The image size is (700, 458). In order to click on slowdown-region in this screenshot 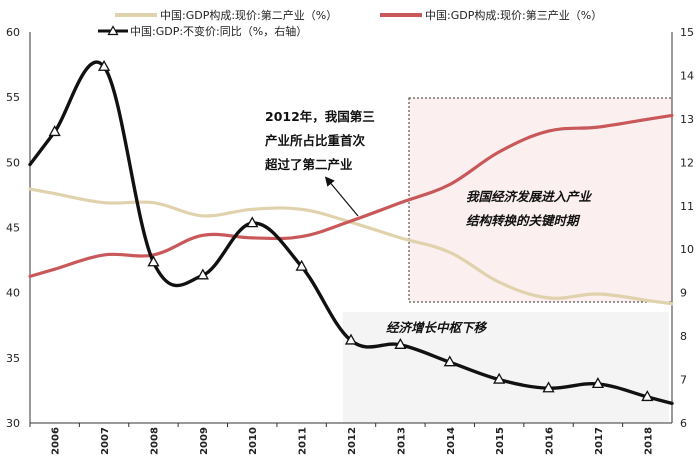, I will do `click(506, 367)`.